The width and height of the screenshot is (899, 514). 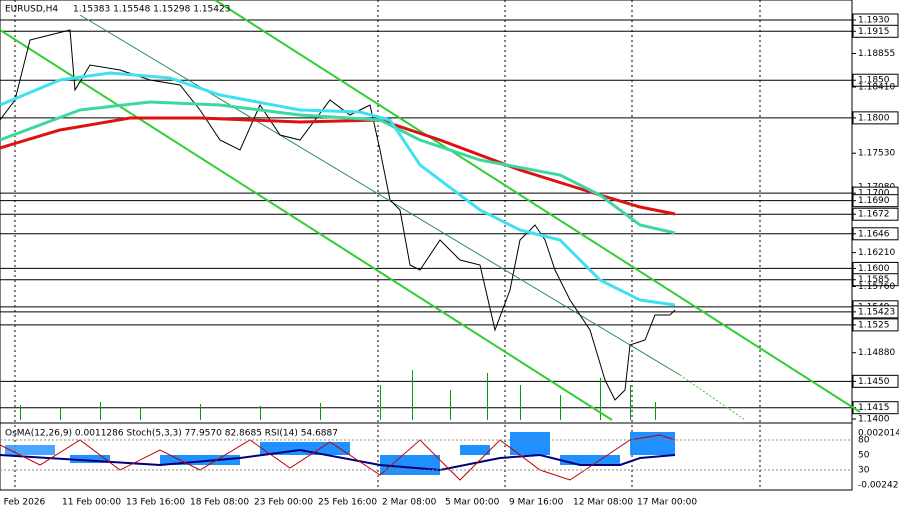 I want to click on price-label: 1.1672, so click(x=874, y=215).